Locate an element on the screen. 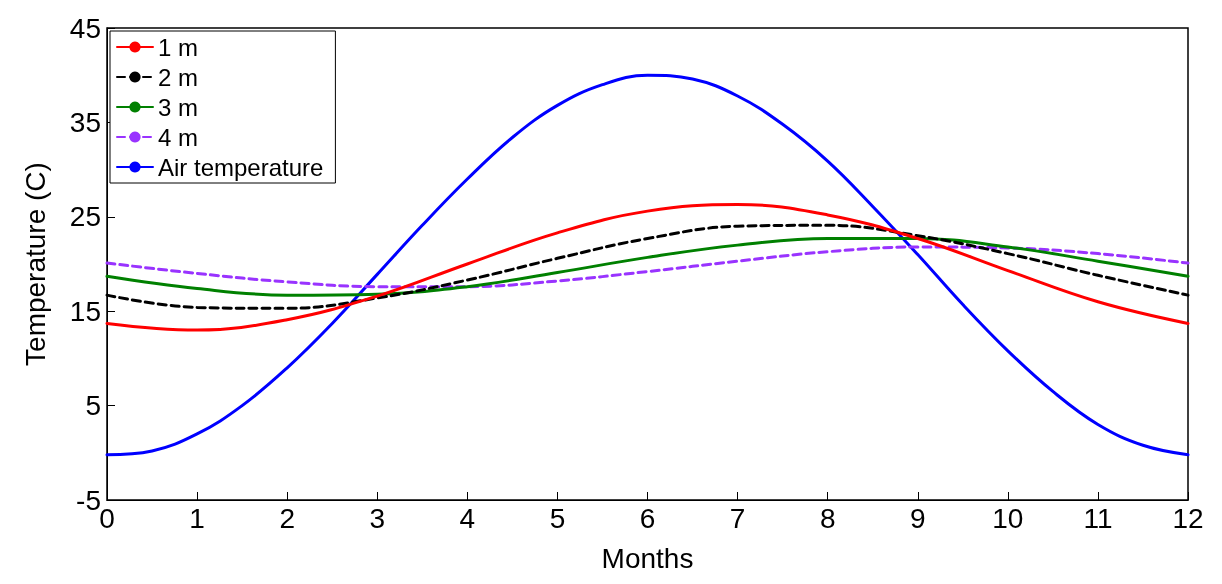 Image resolution: width=1222 pixels, height=584 pixels. legend-label: 3 m is located at coordinates (178, 107).